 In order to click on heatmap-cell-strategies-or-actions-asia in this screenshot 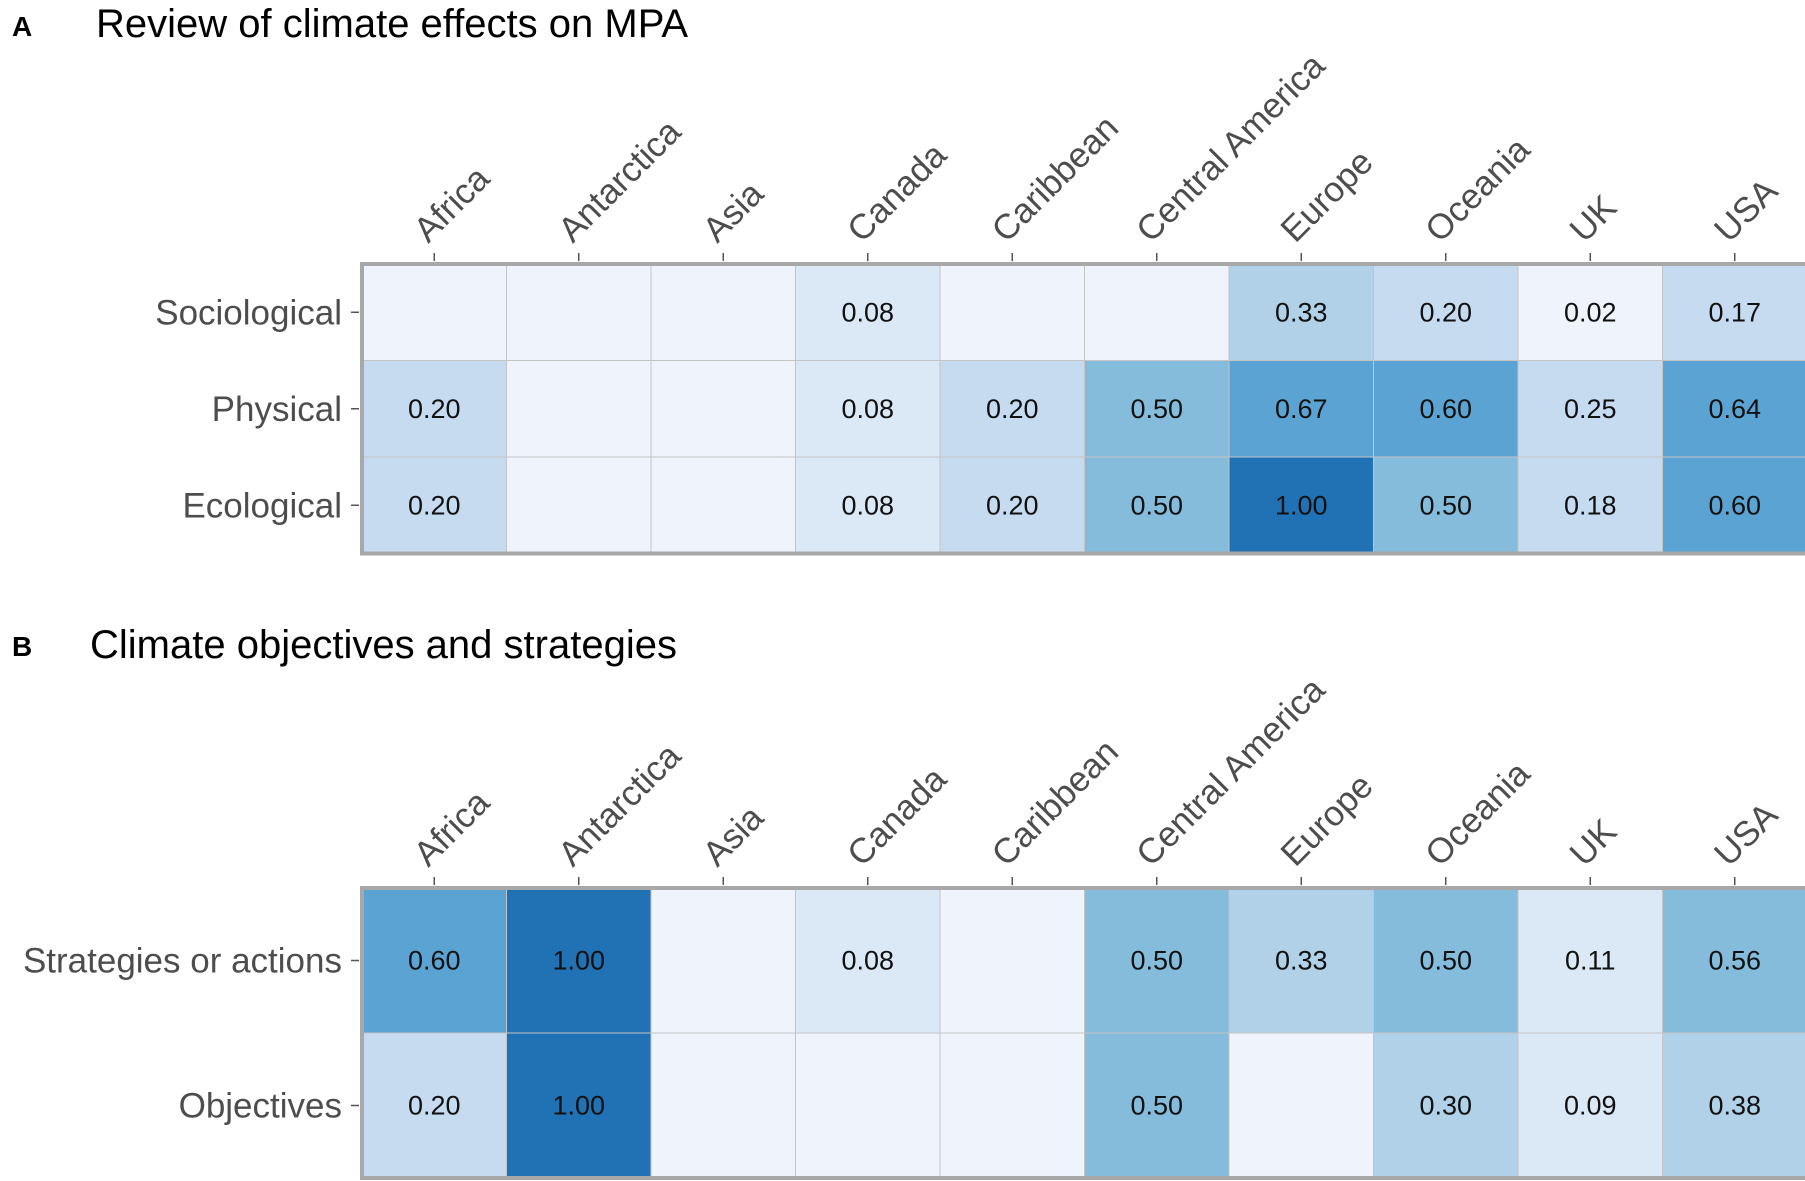, I will do `click(723, 960)`.